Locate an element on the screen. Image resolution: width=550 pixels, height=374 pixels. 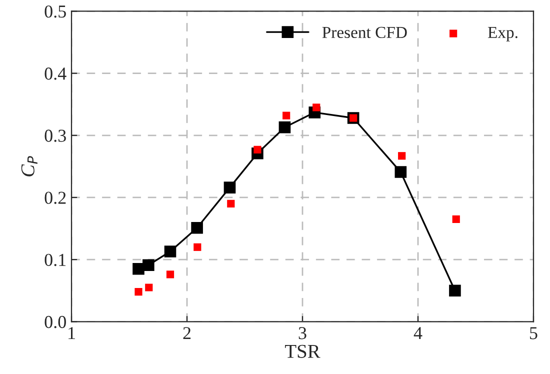
x-tick-label: 3 is located at coordinates (302, 333).